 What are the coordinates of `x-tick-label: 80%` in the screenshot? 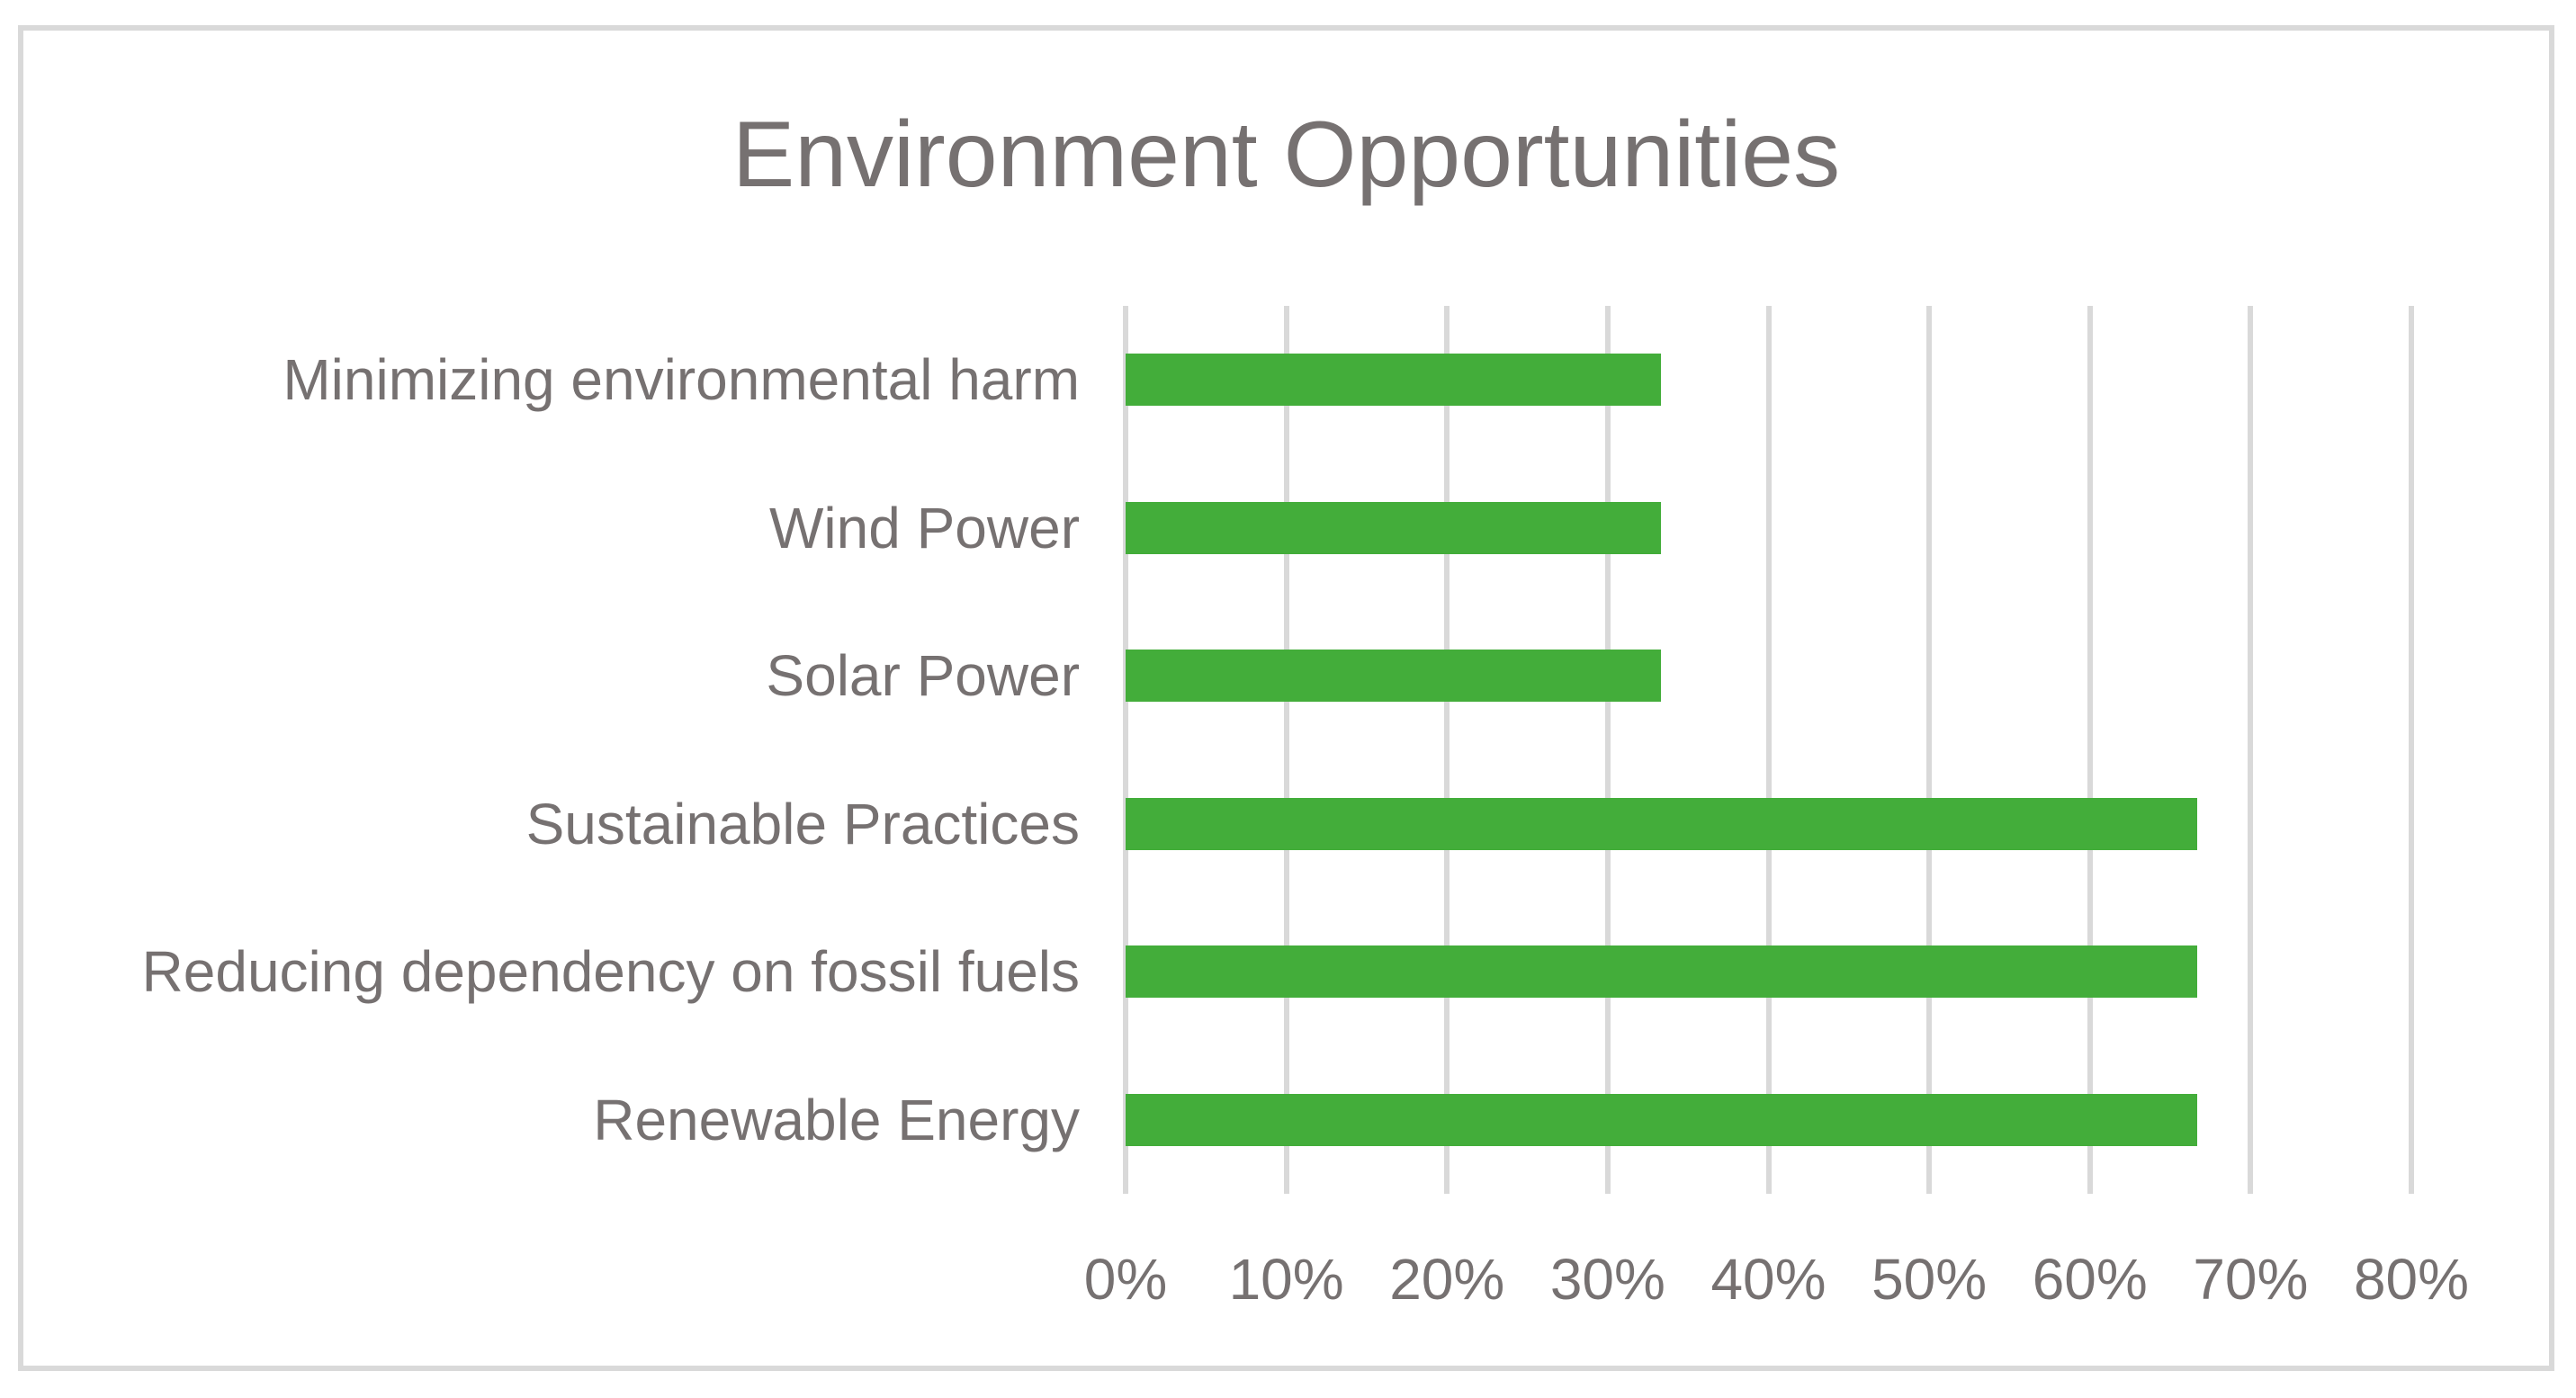 It's located at (2412, 1279).